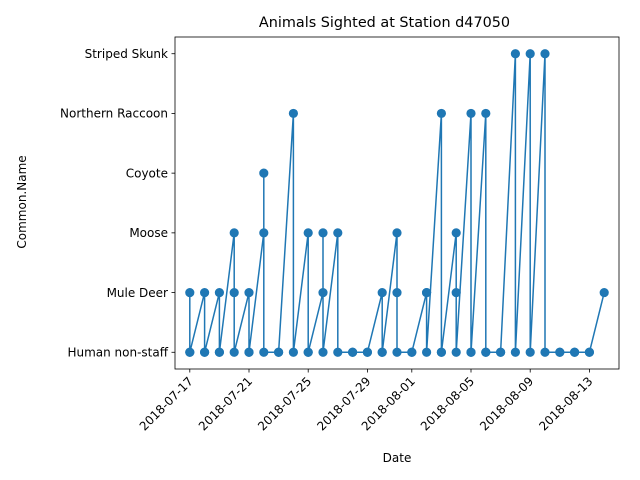 The width and height of the screenshot is (640, 480). I want to click on y-tick-label: Northern Raccoon, so click(114, 114).